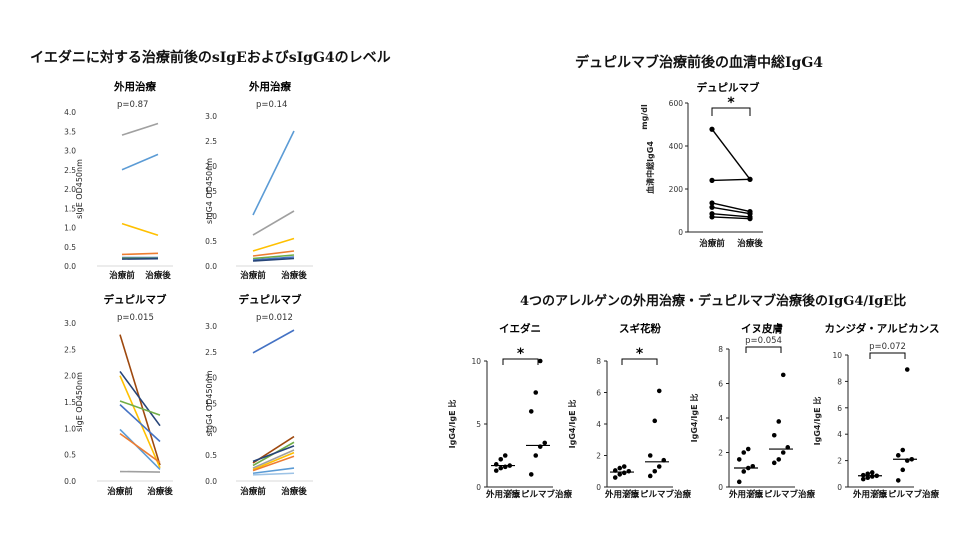  What do you see at coordinates (211, 191) in the screenshot?
I see `y-tick-label: 1.5` at bounding box center [211, 191].